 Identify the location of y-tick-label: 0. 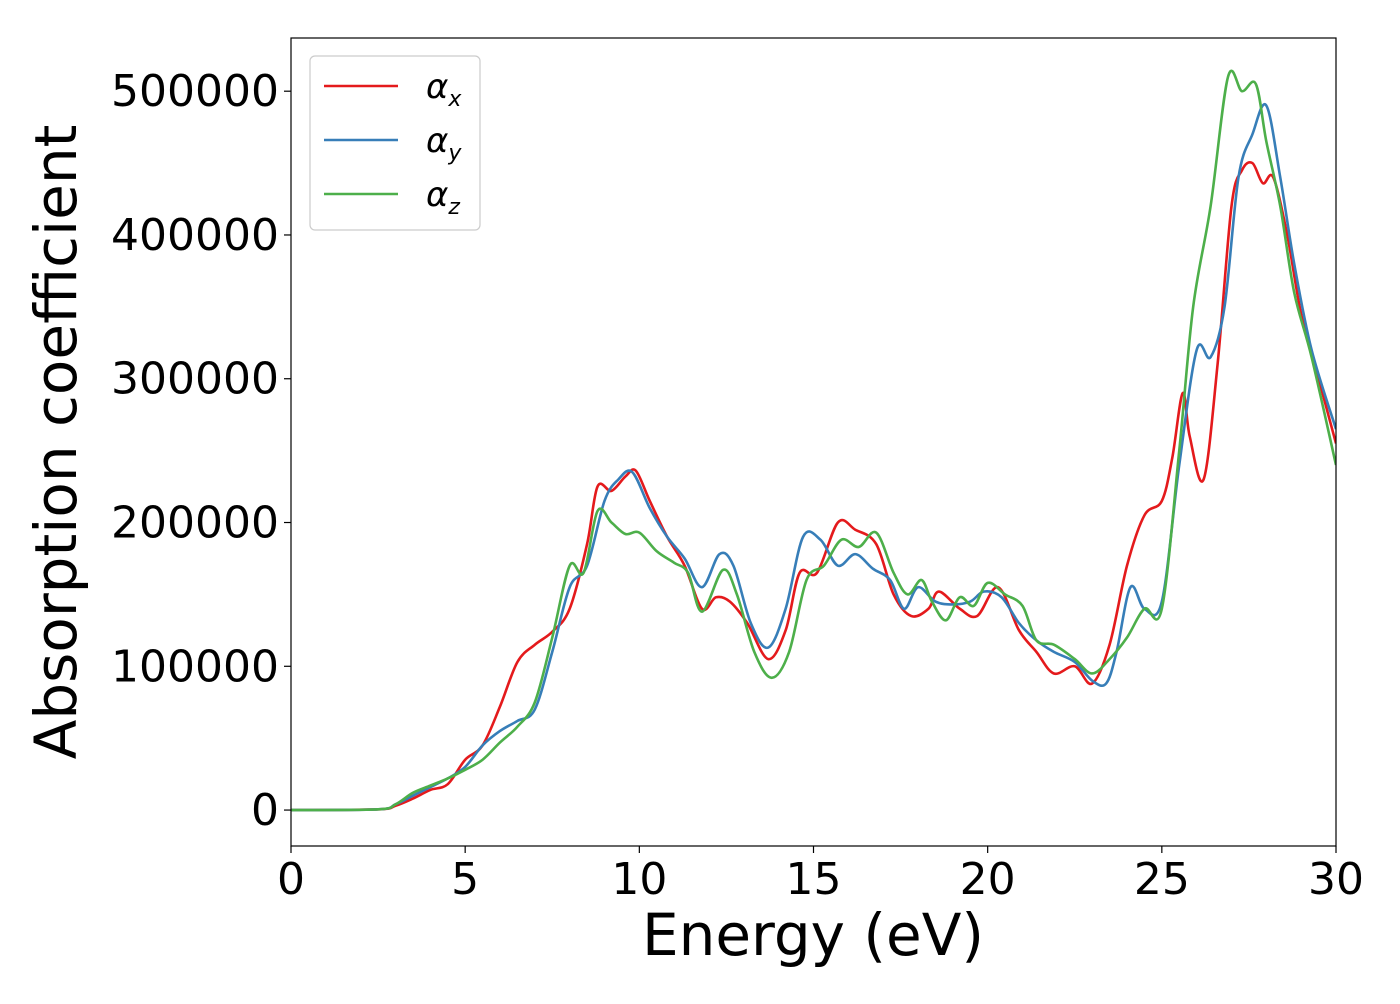
(265, 810).